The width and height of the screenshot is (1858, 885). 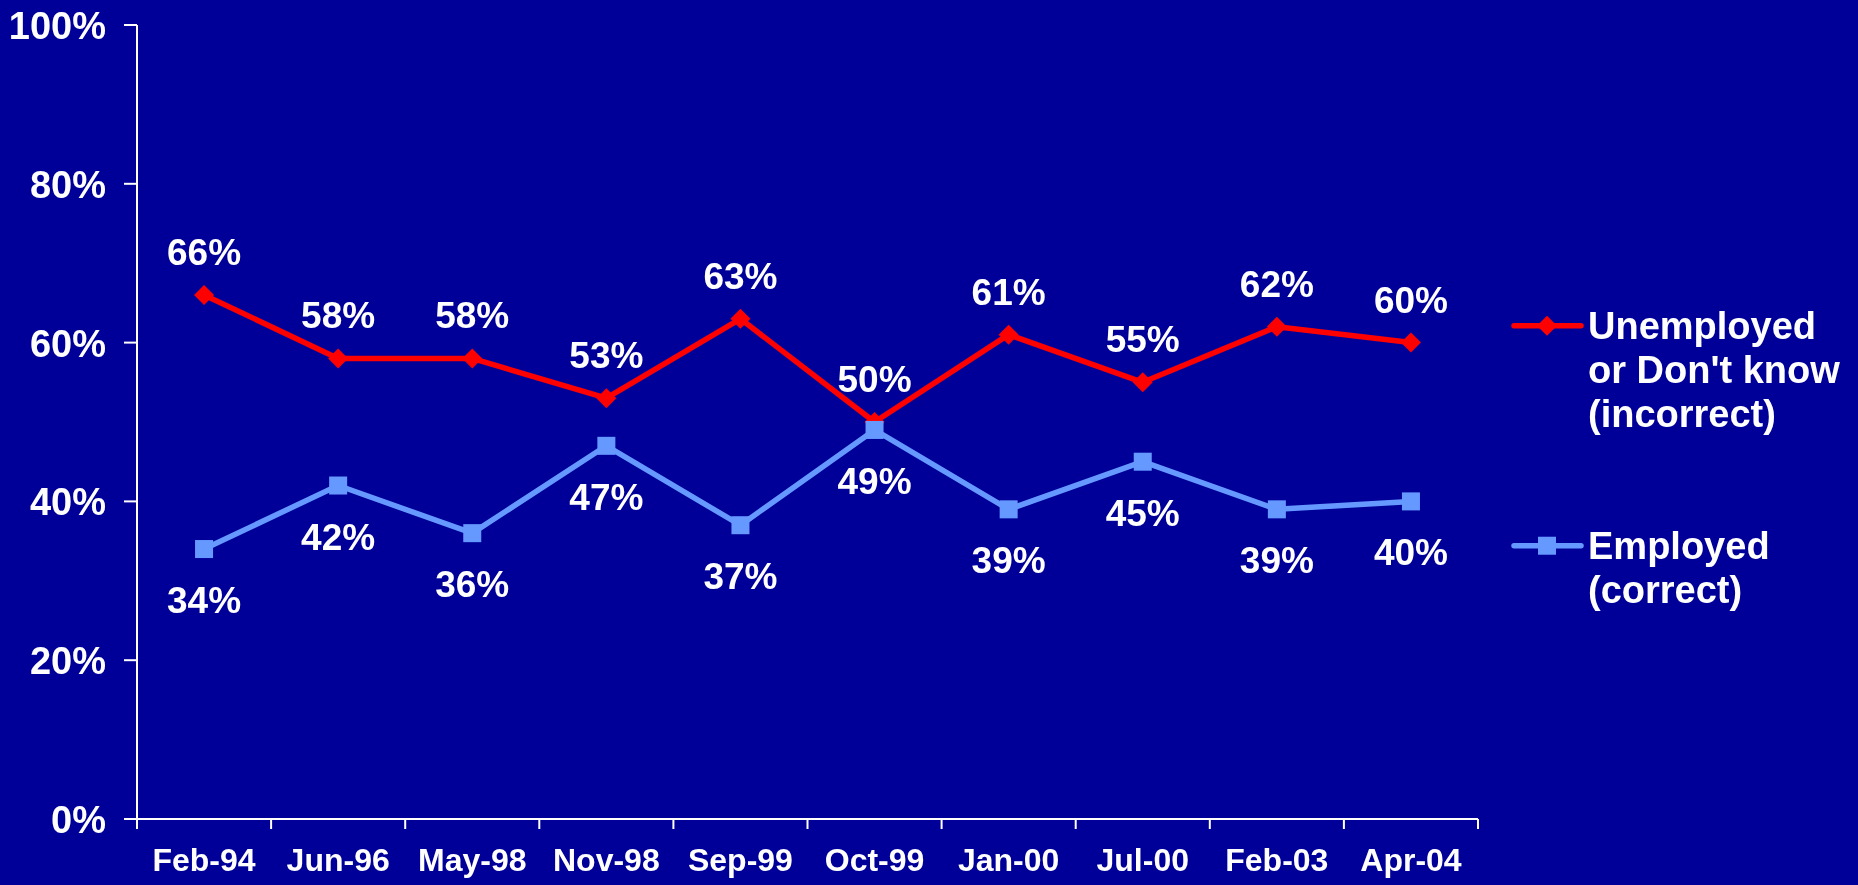 I want to click on data-label: 53%, so click(x=606, y=356).